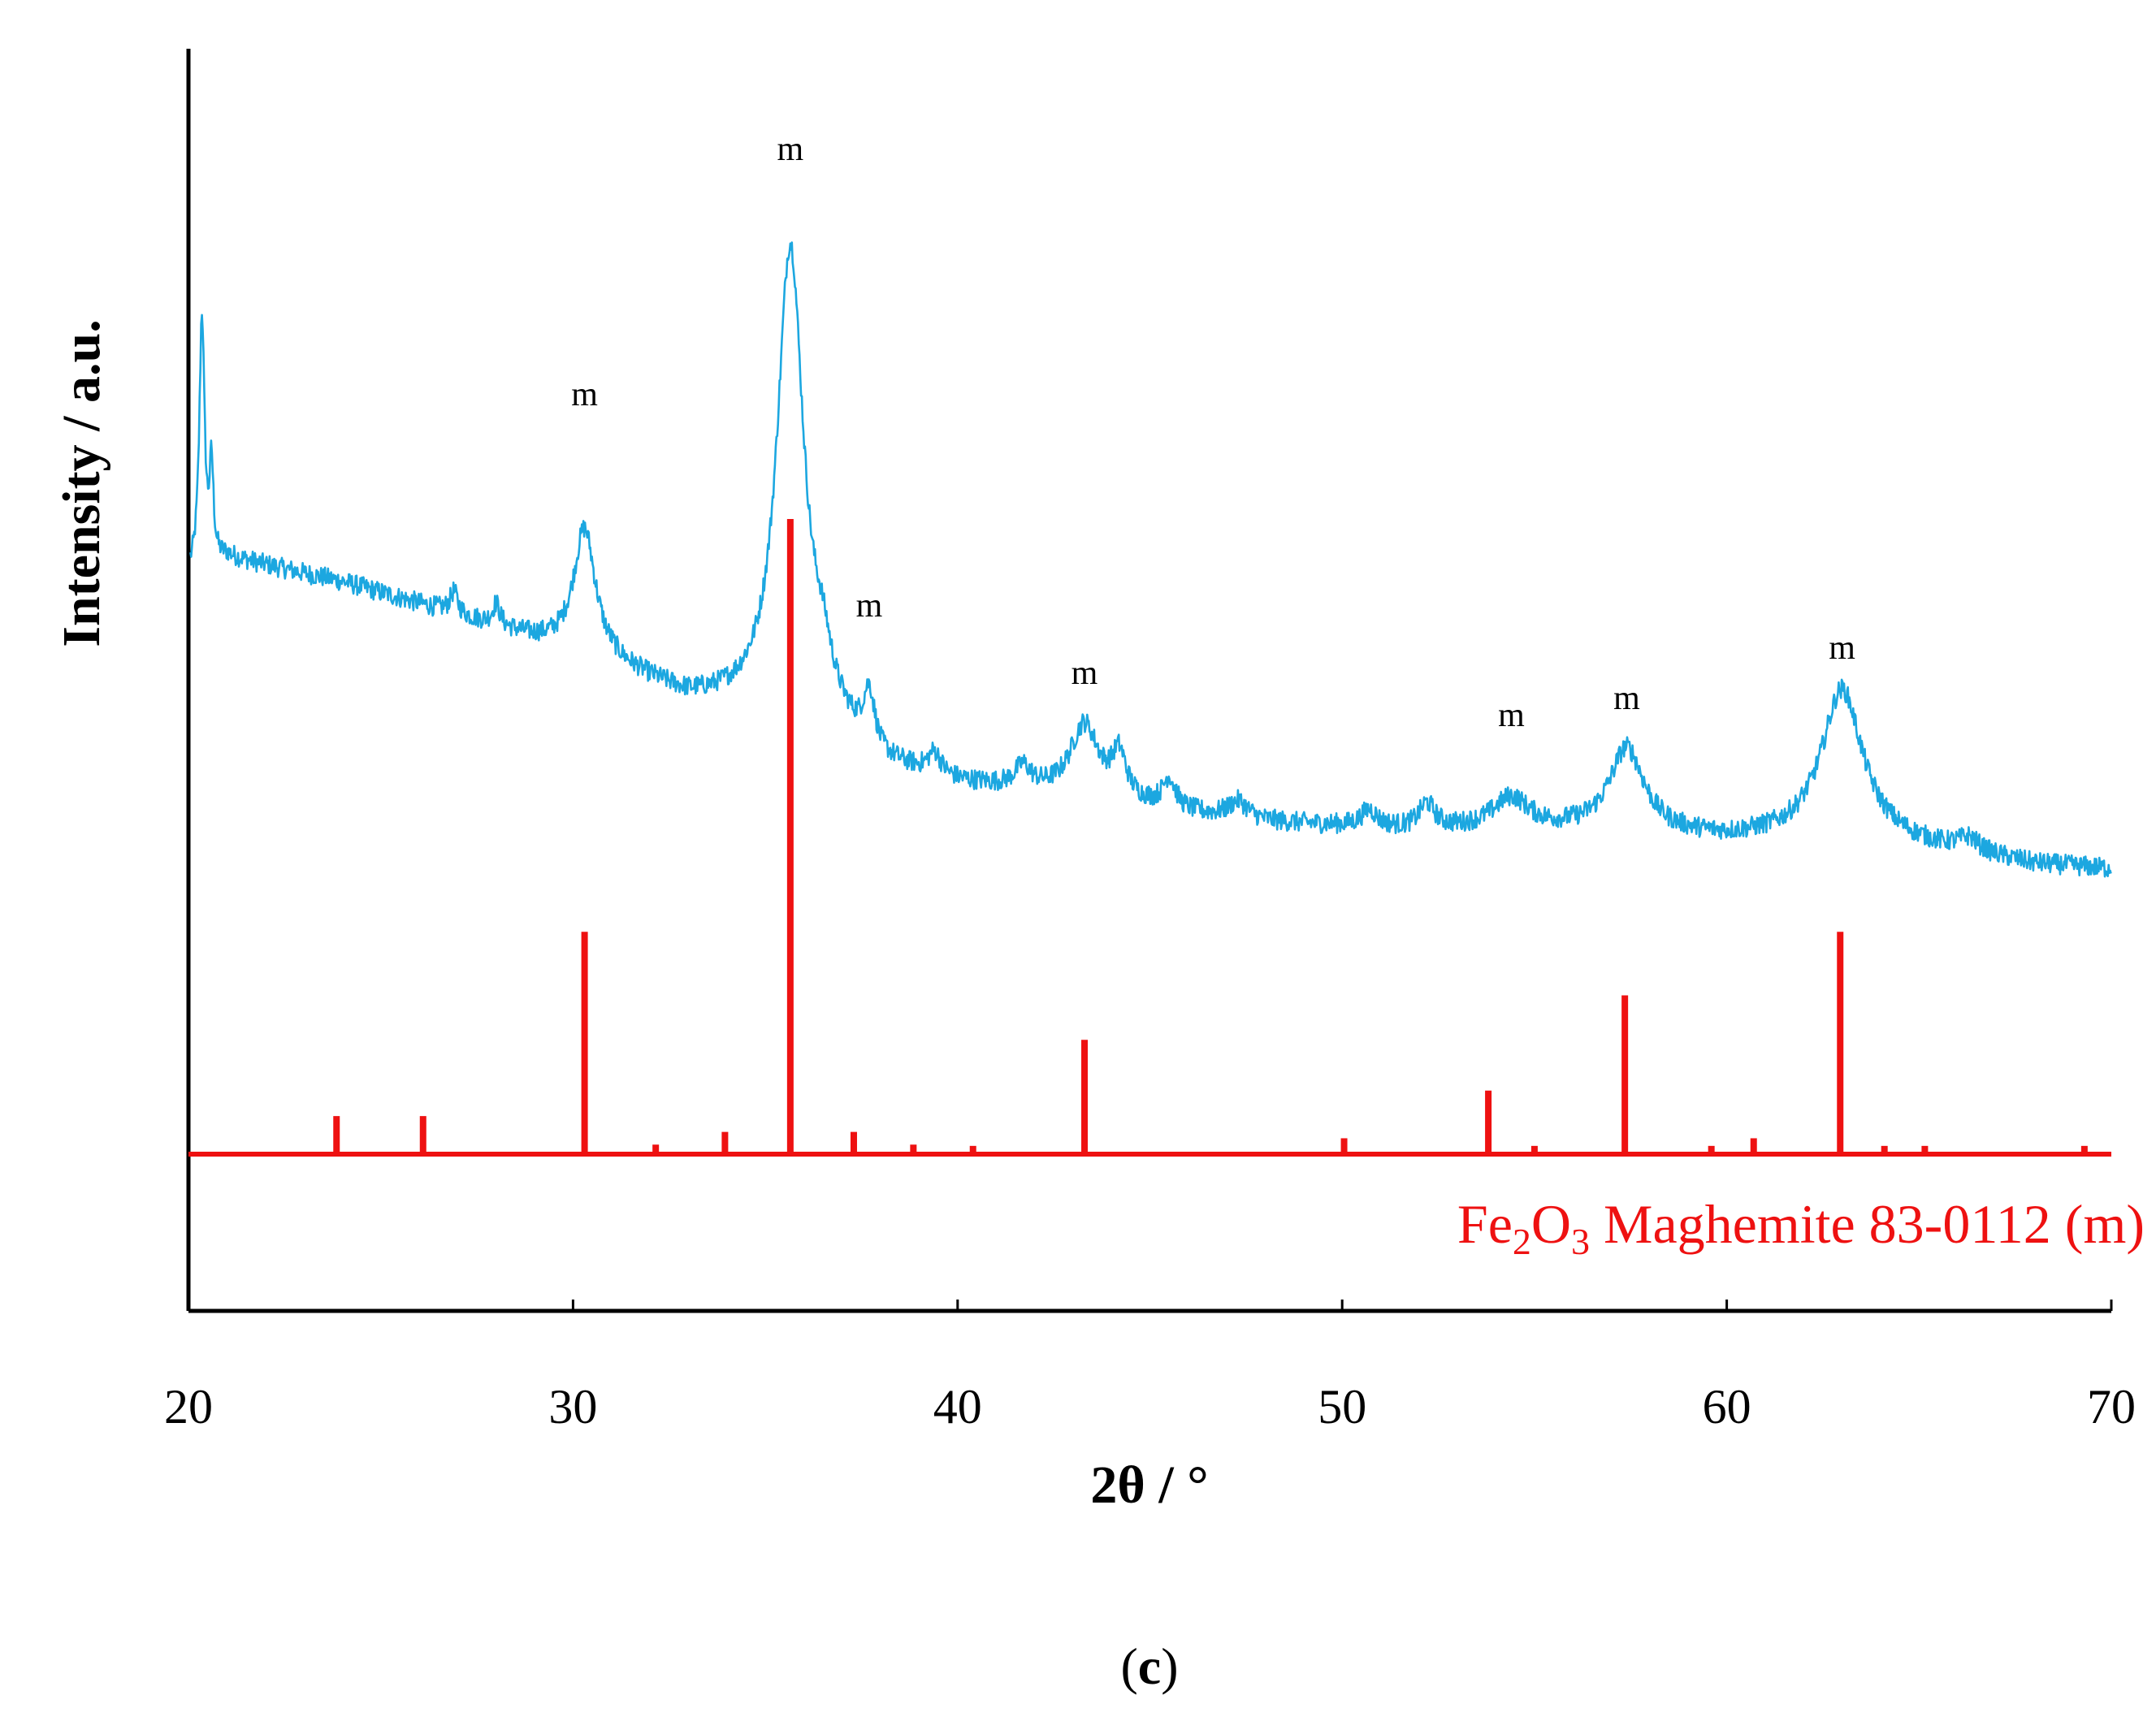 The height and width of the screenshot is (1717, 2156). What do you see at coordinates (1842, 648) in the screenshot?
I see `peak-label-6: m` at bounding box center [1842, 648].